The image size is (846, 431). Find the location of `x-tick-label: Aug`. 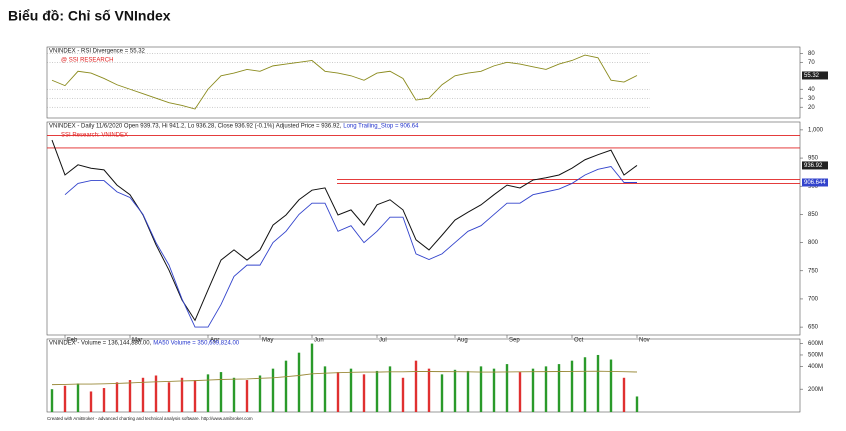

x-tick-label: Aug is located at coordinates (462, 341).